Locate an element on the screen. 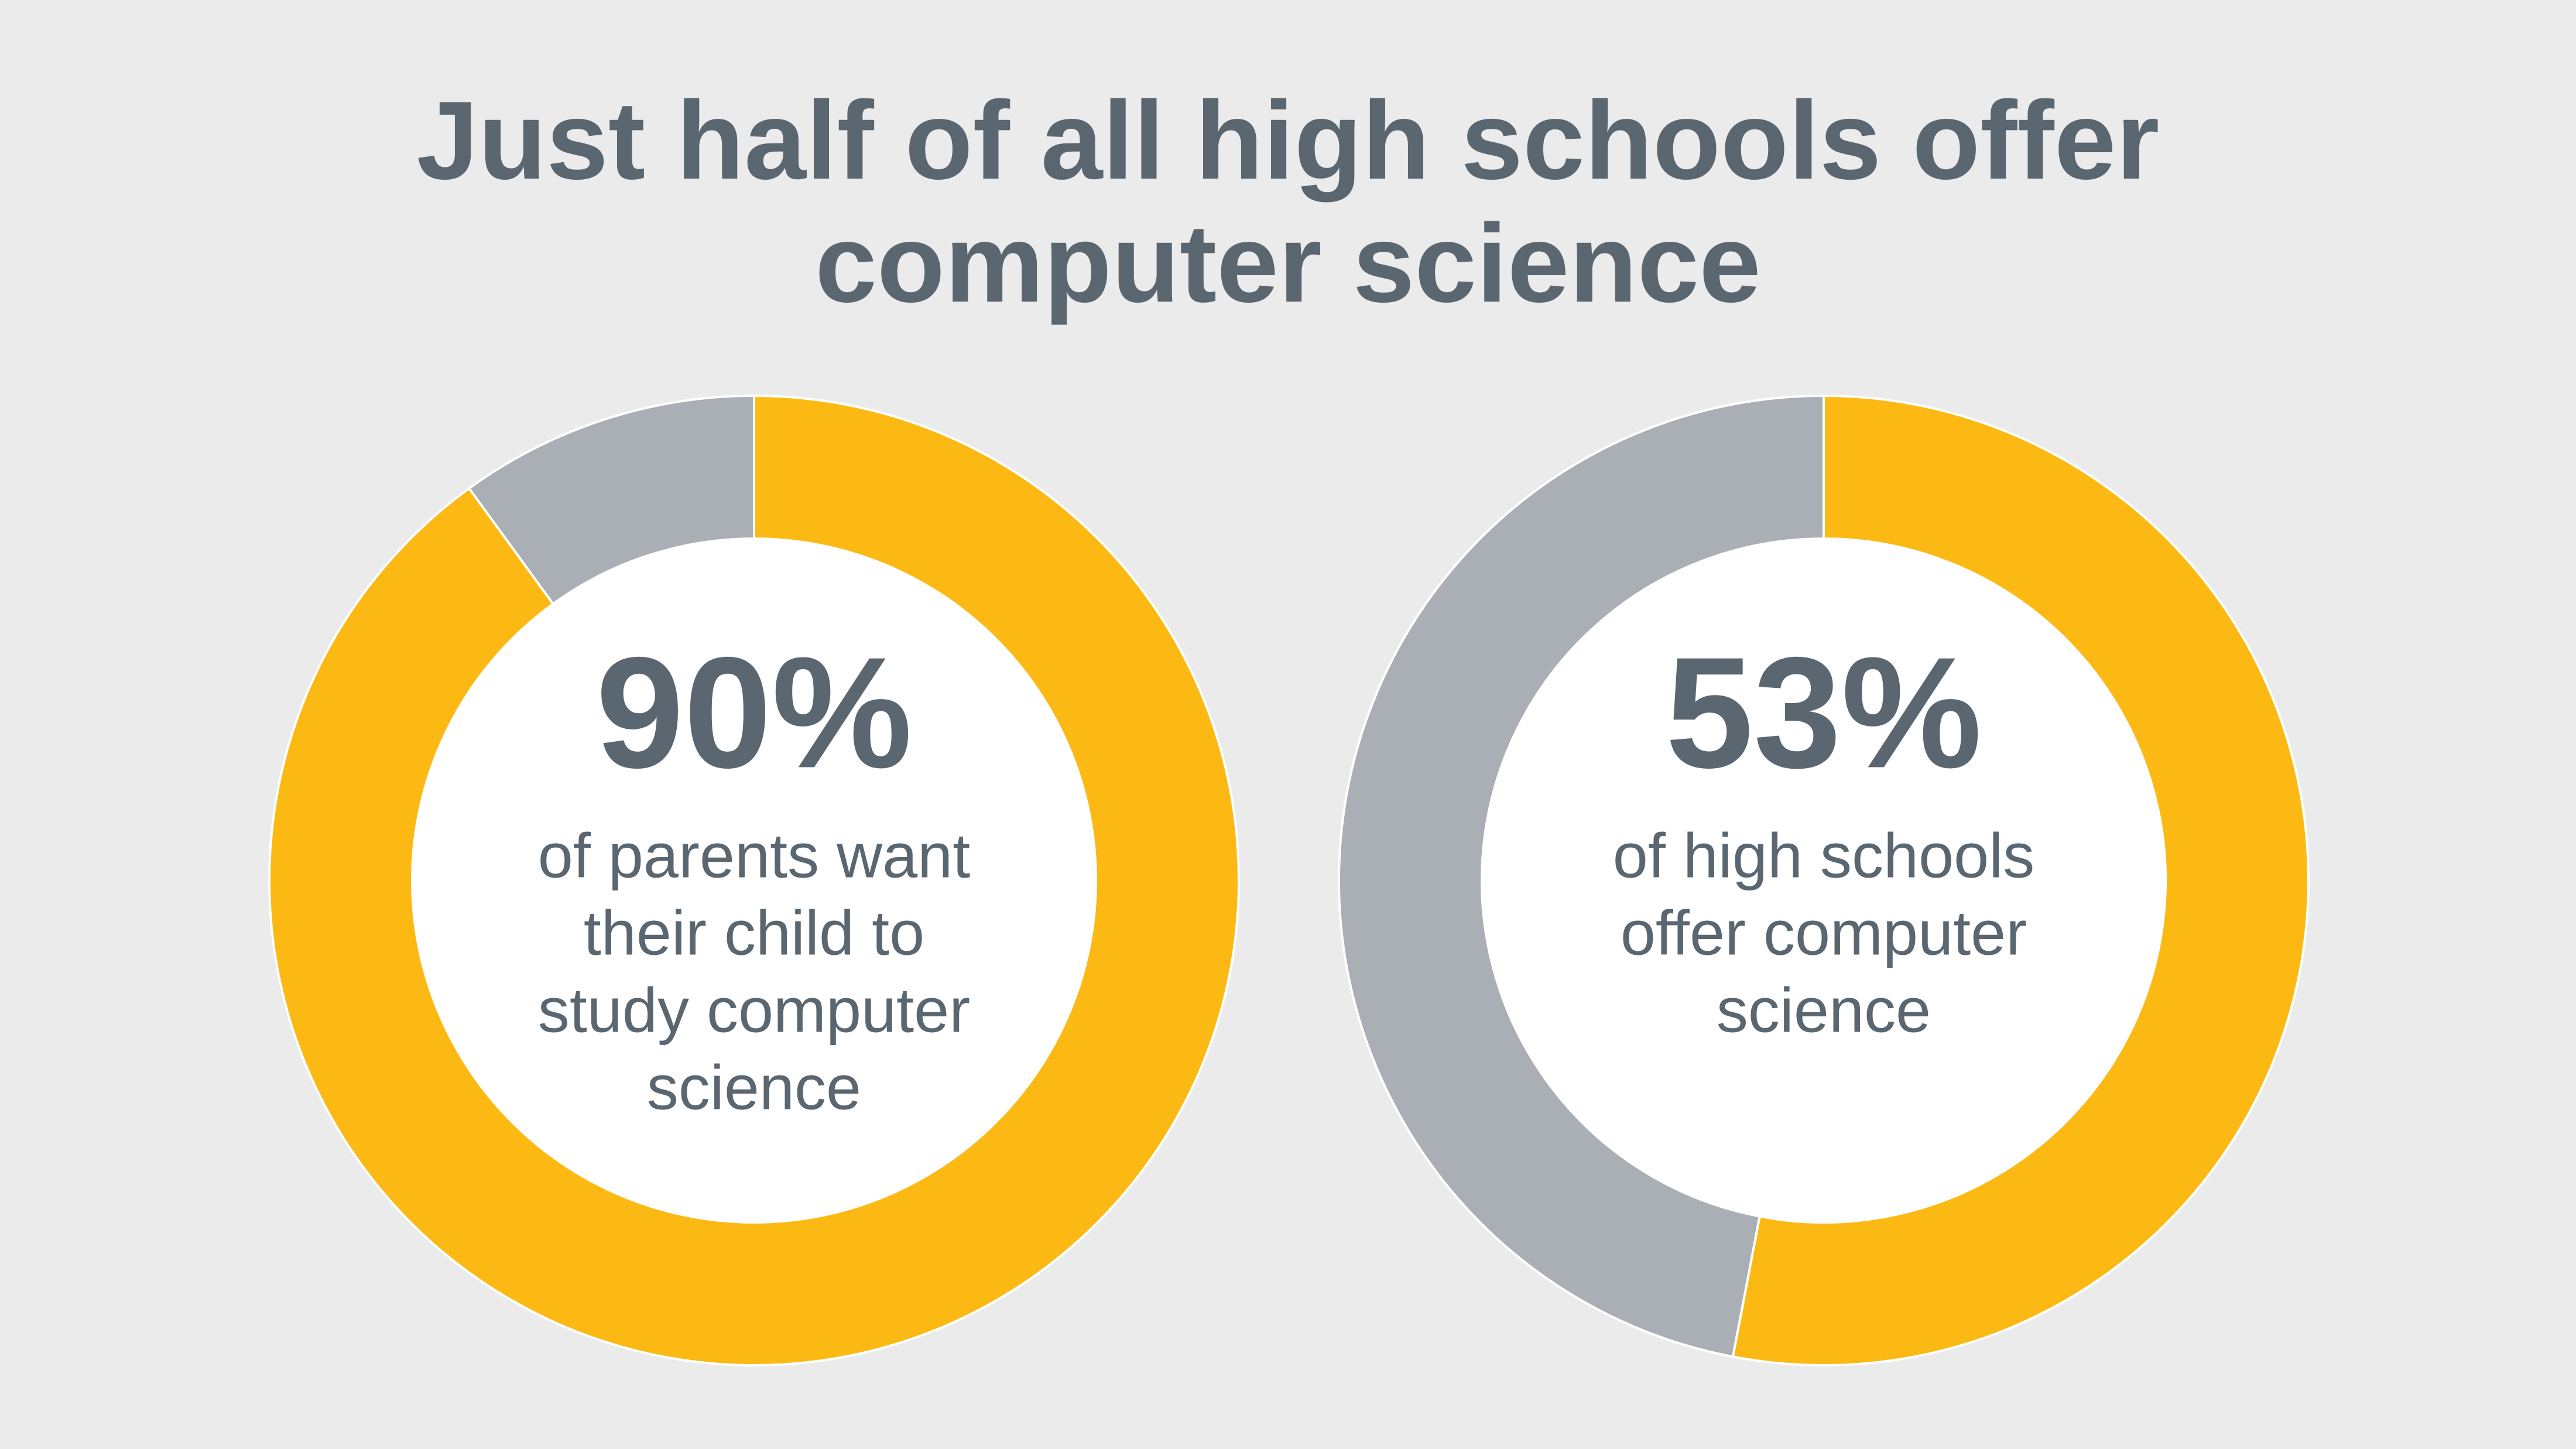  title-line: computer science is located at coordinates (1288, 263).